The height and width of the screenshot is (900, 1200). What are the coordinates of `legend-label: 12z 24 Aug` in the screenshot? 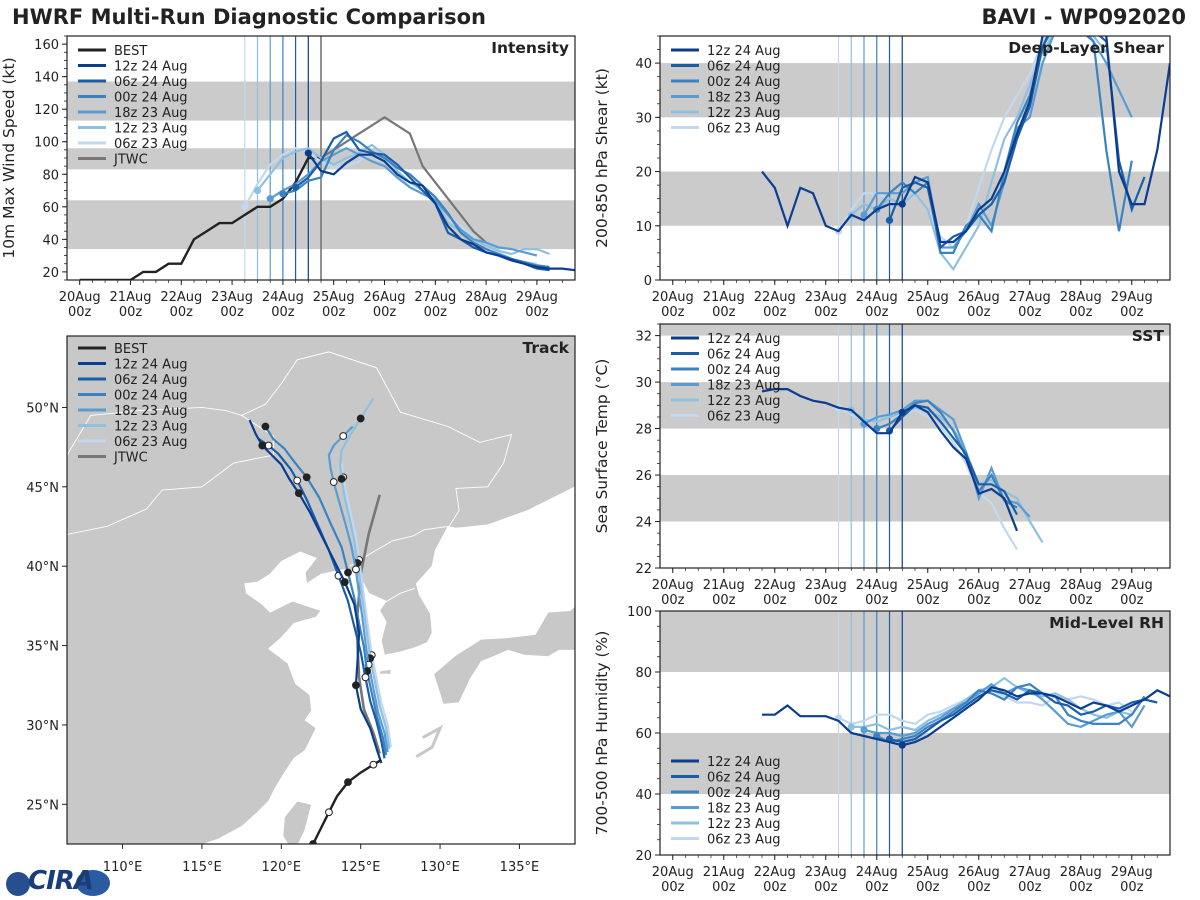 It's located at (151, 365).